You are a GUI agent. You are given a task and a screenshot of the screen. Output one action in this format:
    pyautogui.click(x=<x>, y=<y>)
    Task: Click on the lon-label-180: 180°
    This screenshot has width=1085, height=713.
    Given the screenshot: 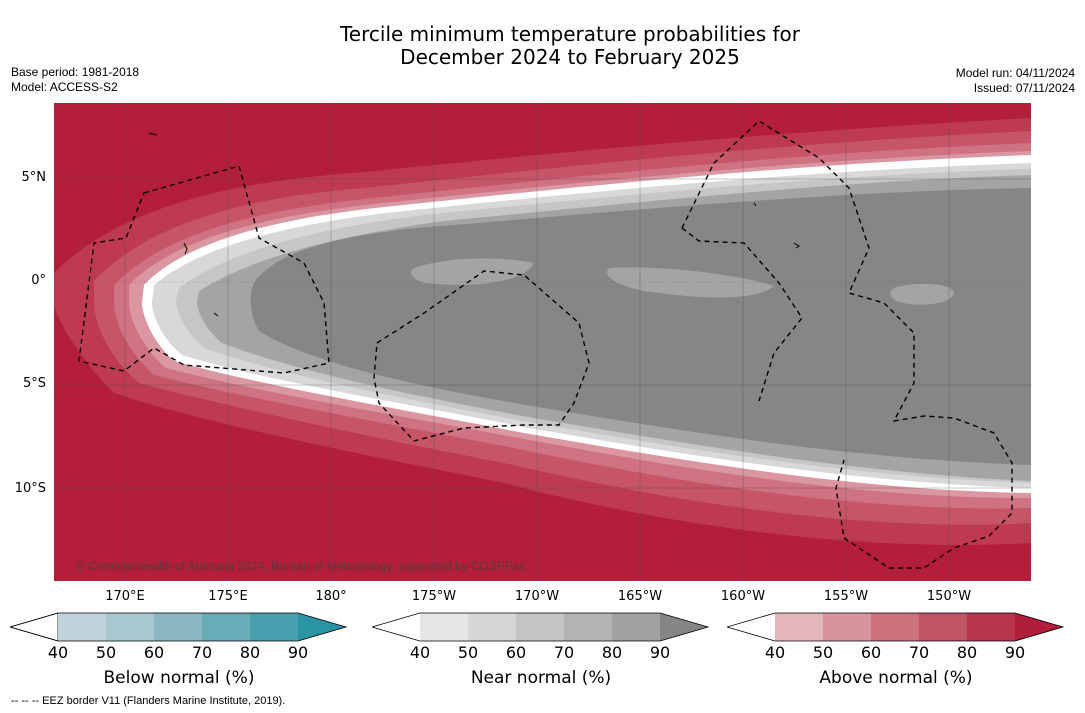 What is the action you would take?
    pyautogui.click(x=331, y=596)
    